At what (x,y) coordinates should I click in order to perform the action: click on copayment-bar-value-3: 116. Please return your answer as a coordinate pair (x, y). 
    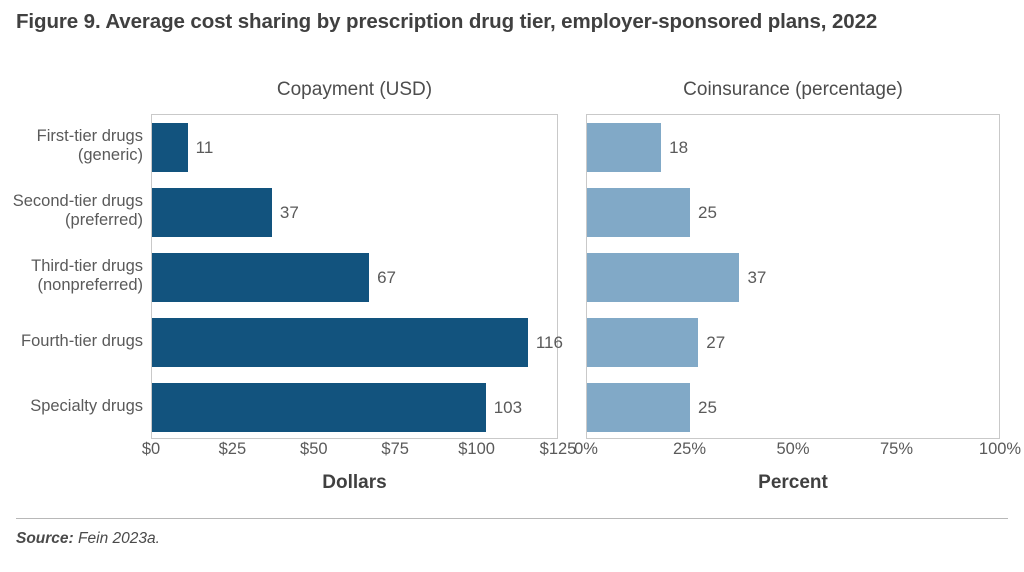
    Looking at the image, I should click on (549, 342).